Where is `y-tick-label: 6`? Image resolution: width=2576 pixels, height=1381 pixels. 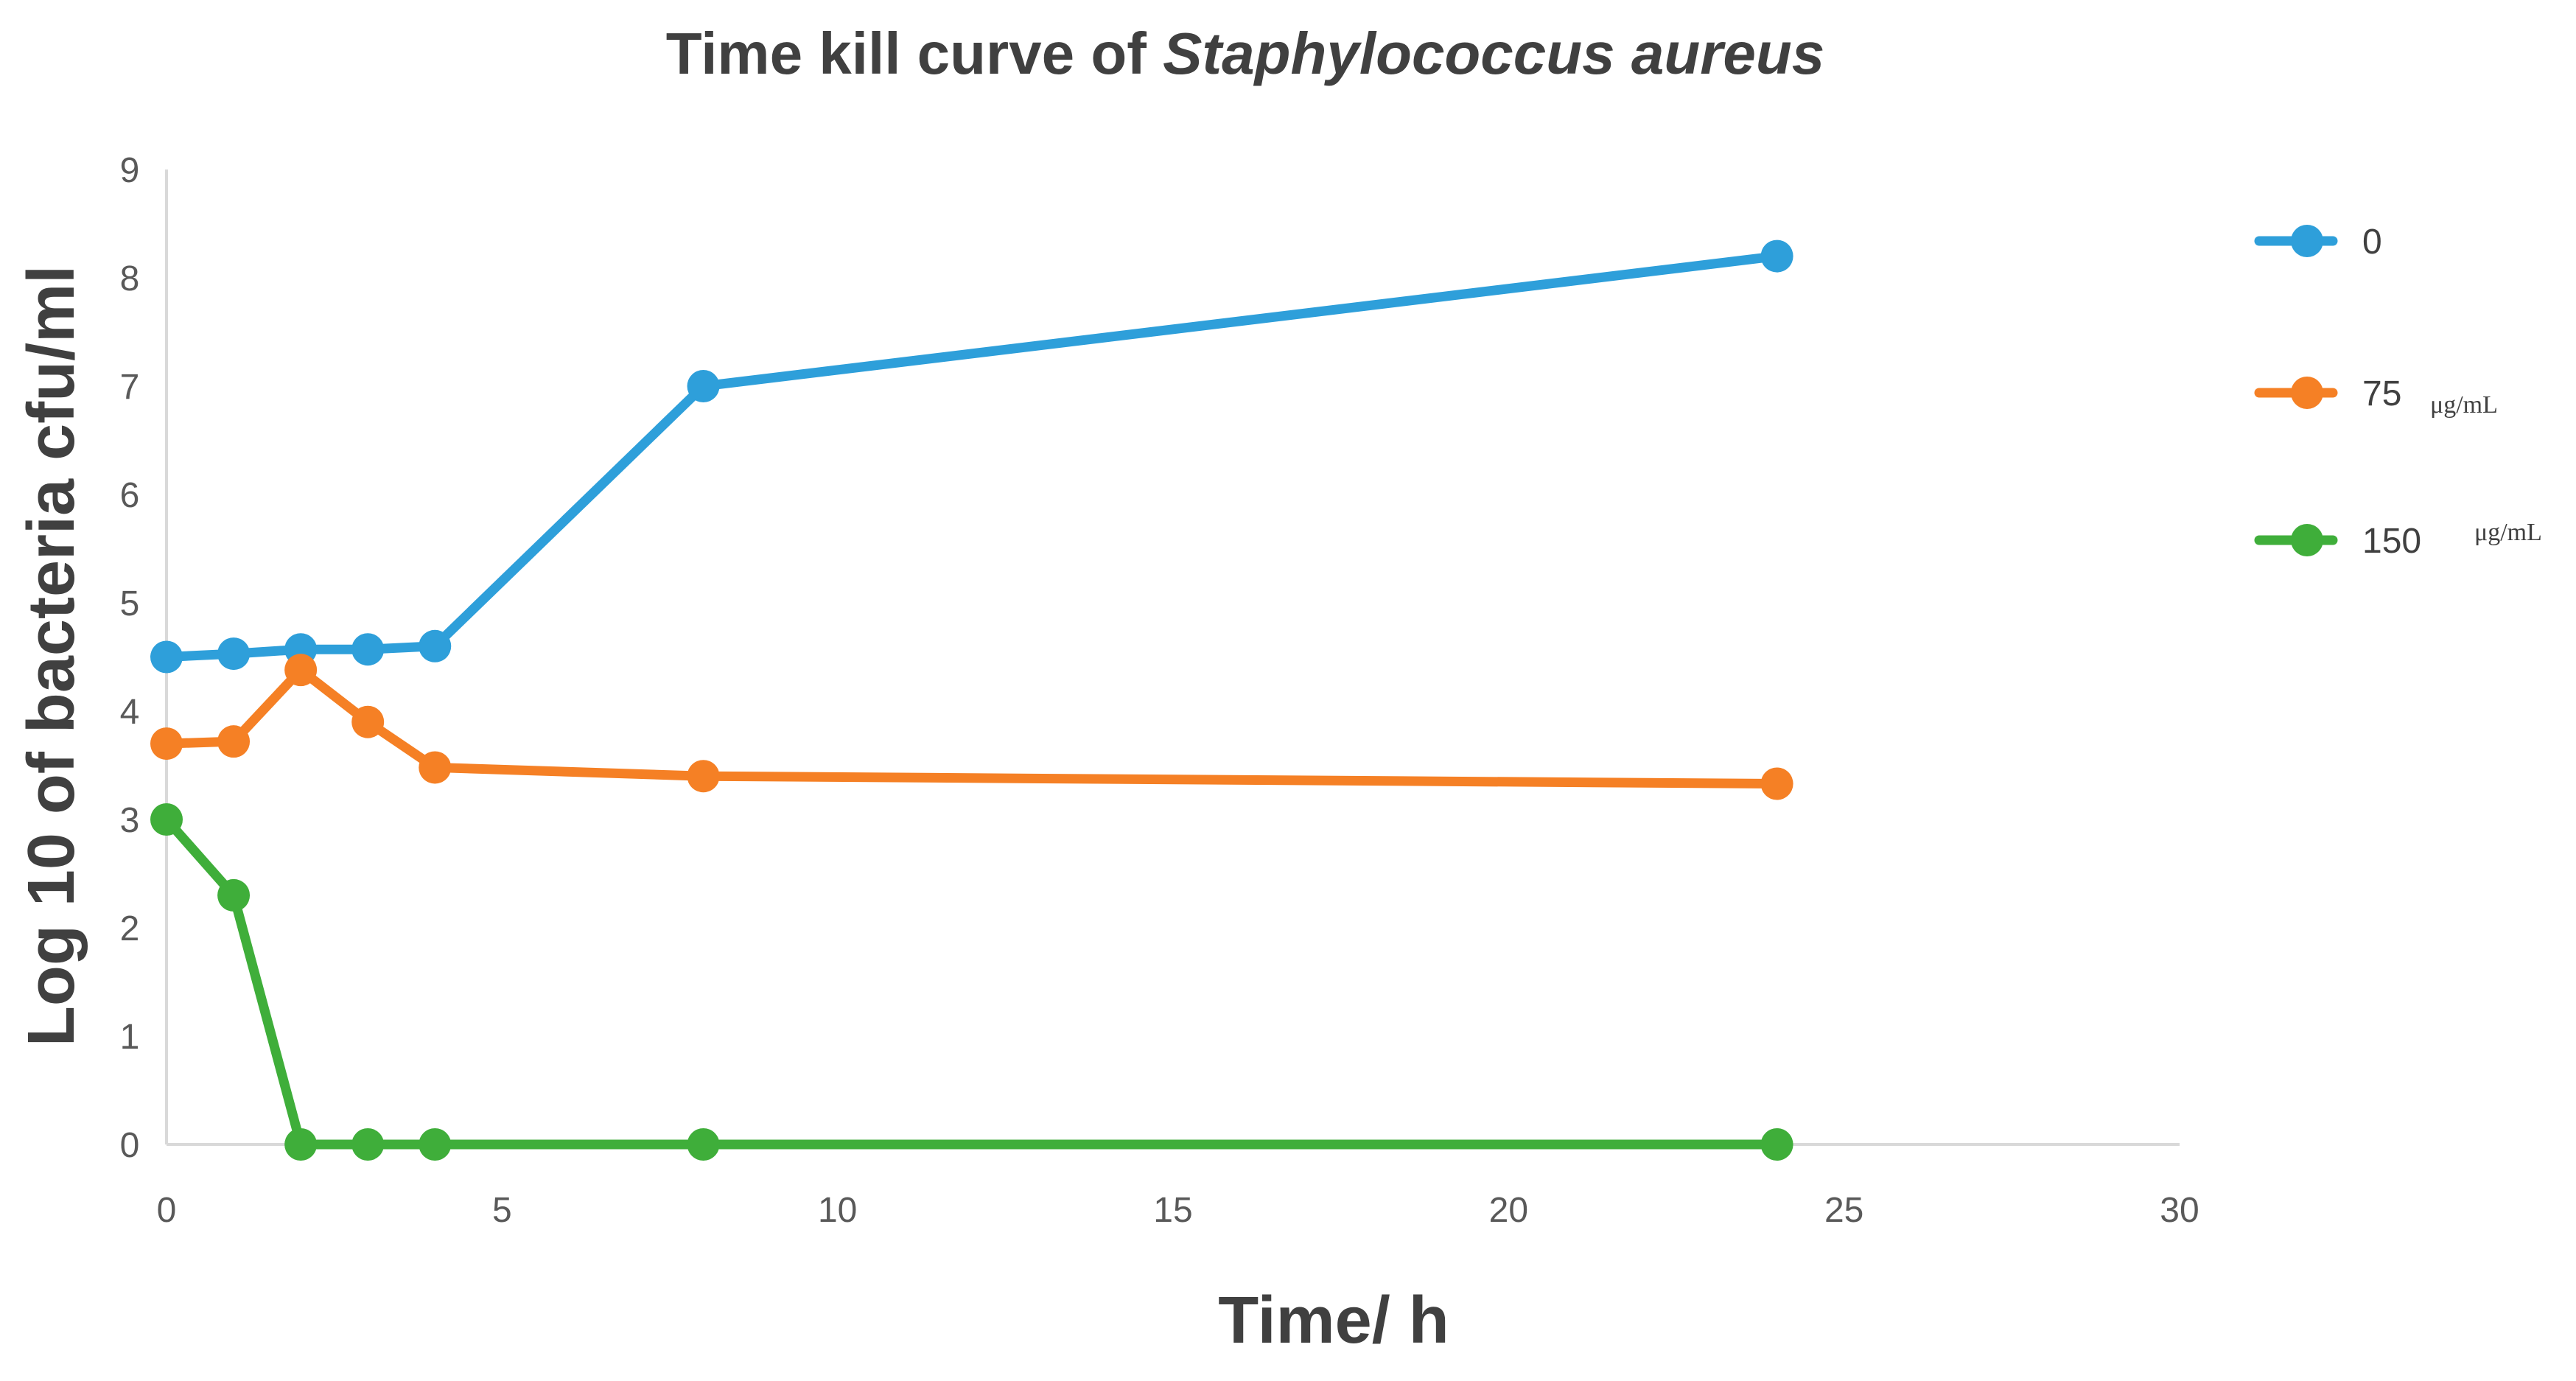 y-tick-label: 6 is located at coordinates (130, 496).